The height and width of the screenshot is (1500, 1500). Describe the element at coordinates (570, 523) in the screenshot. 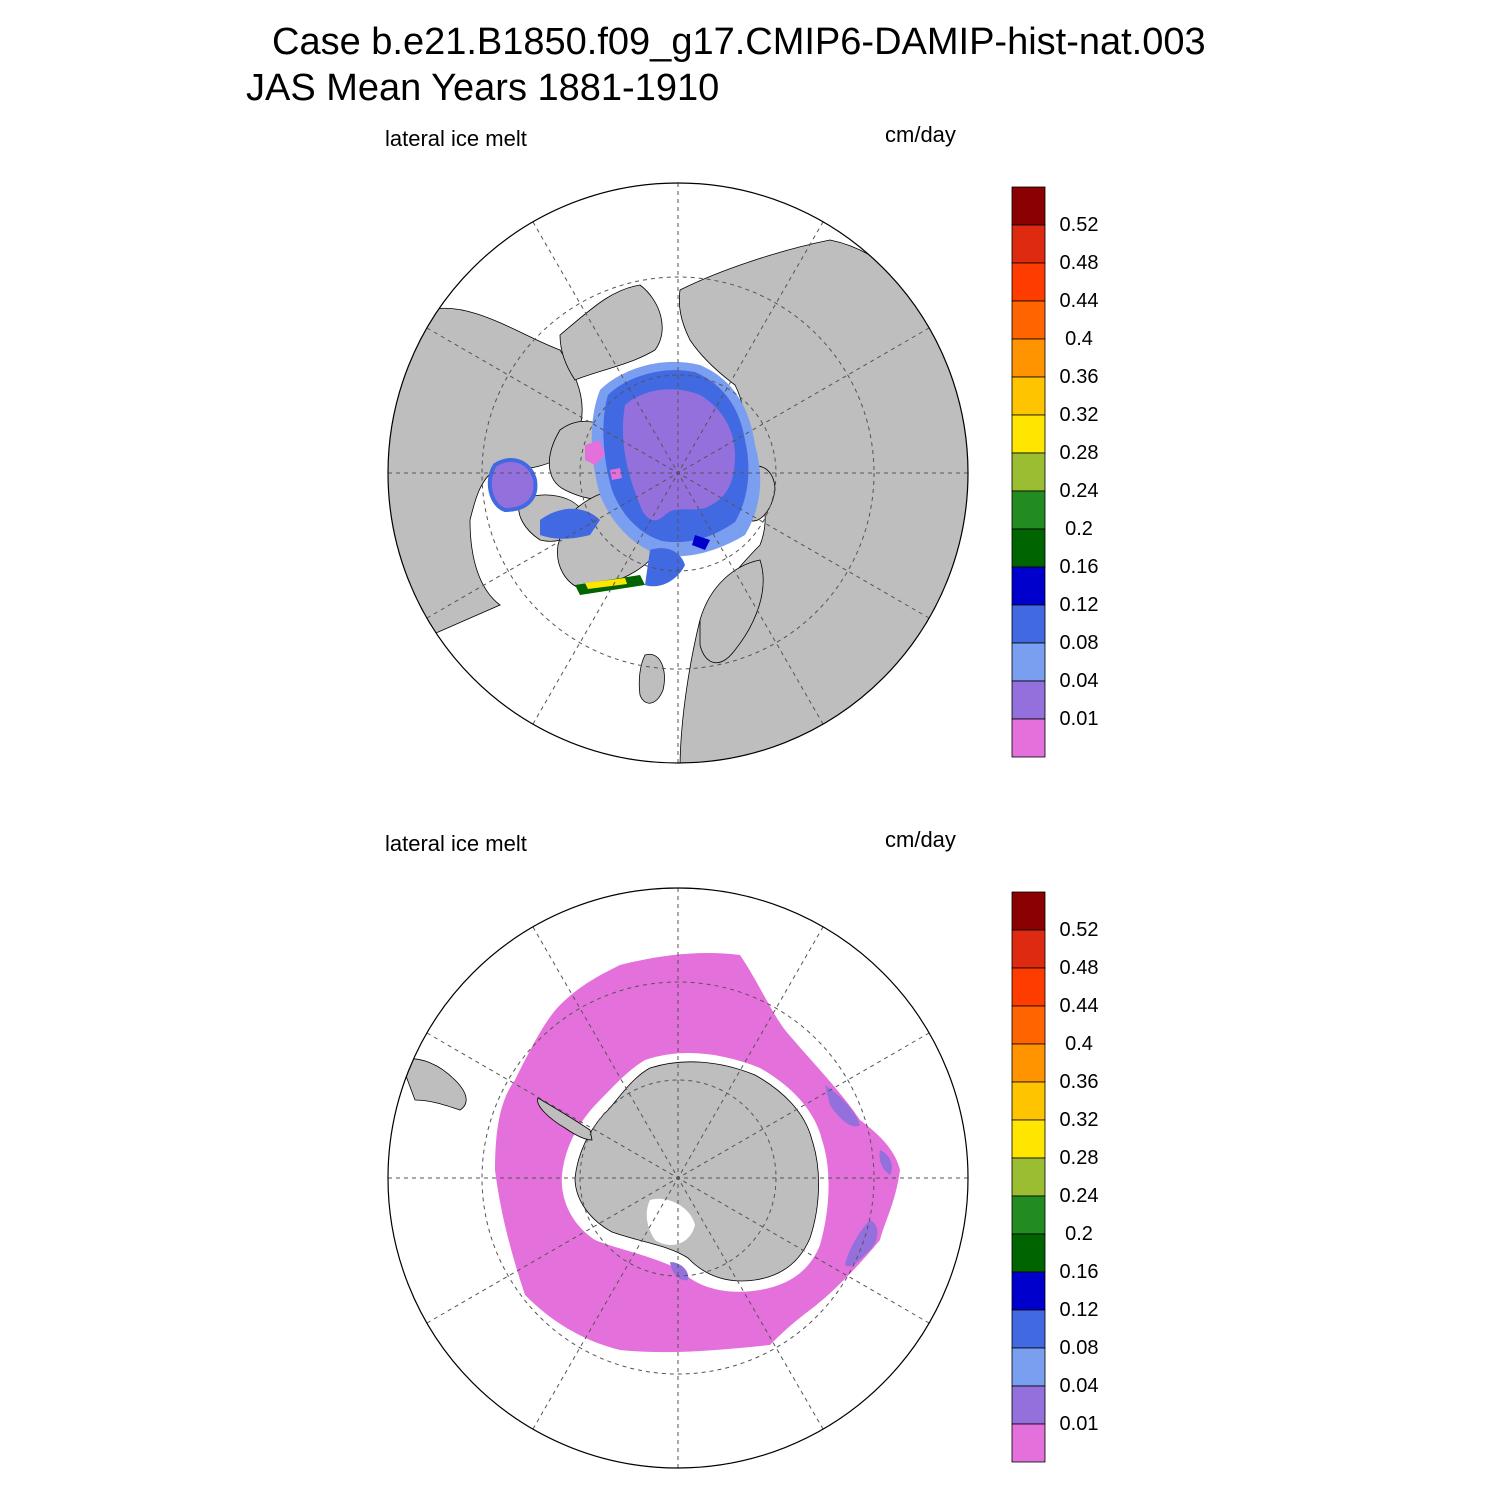

I see `melt-baffin-bay` at that location.